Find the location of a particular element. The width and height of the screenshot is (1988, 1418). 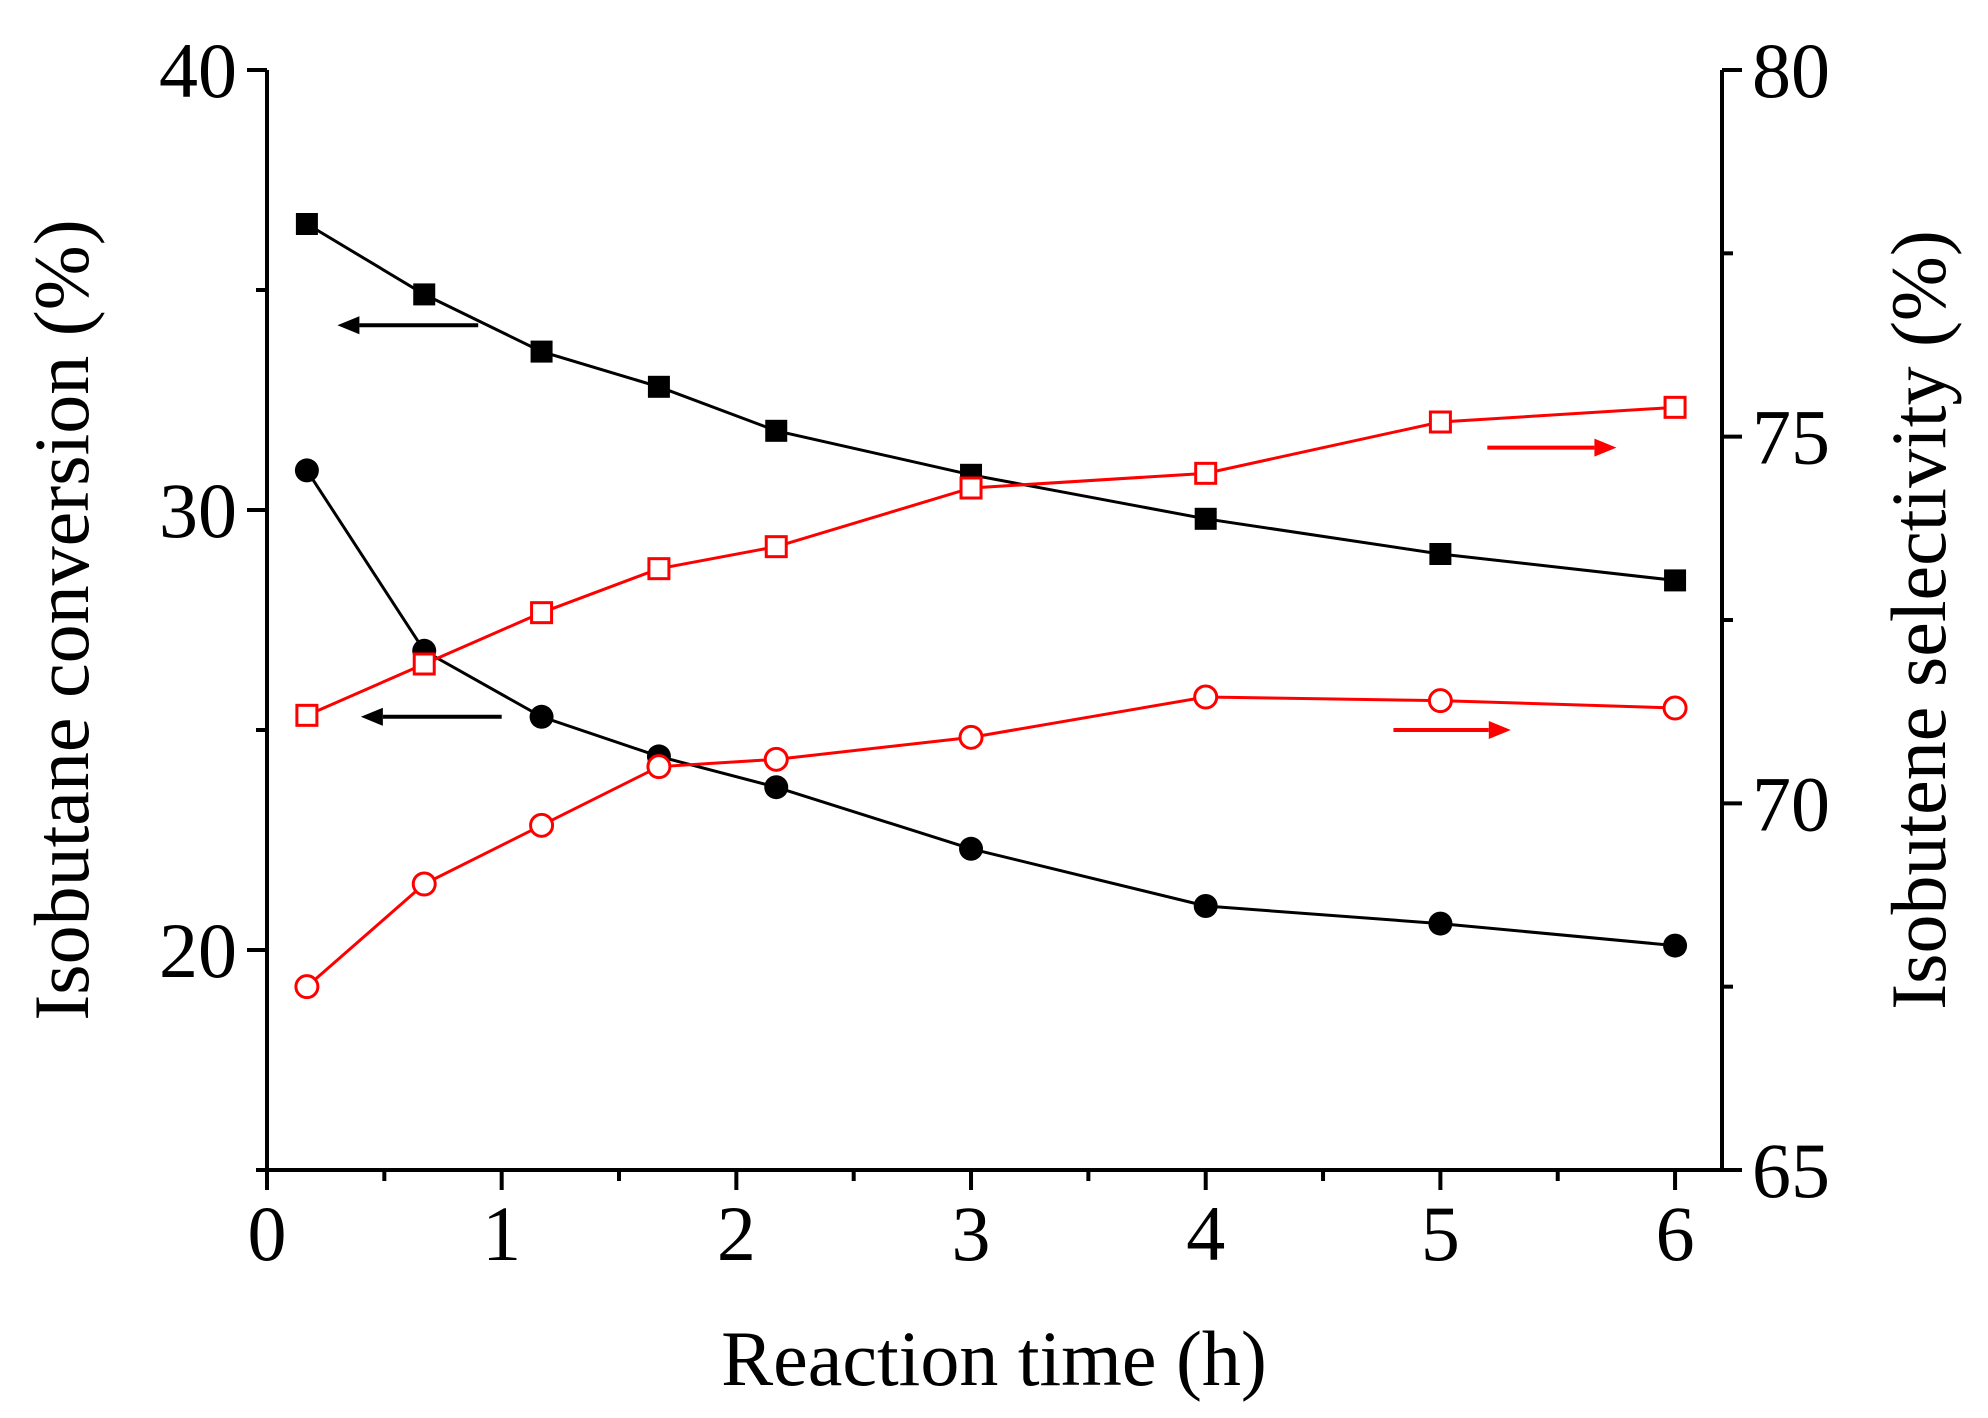

y-right-tick-label: 80 is located at coordinates (1791, 70).